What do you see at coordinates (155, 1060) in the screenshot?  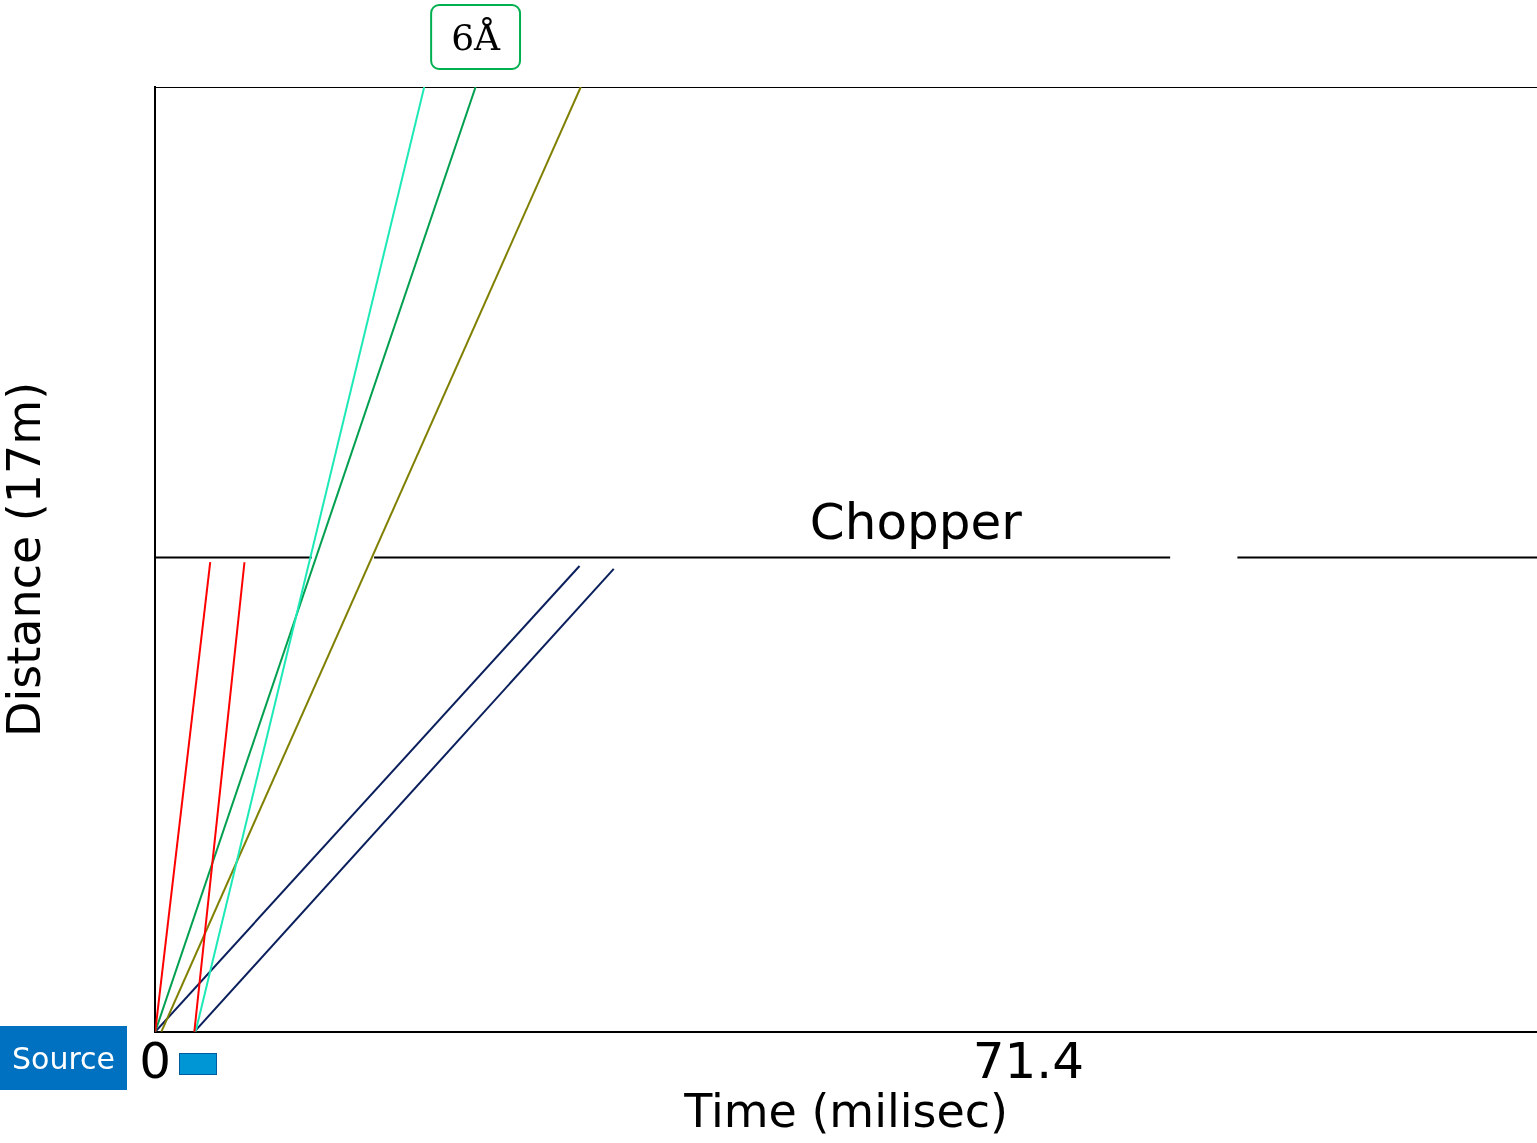 I see `x-tick-label: 0` at bounding box center [155, 1060].